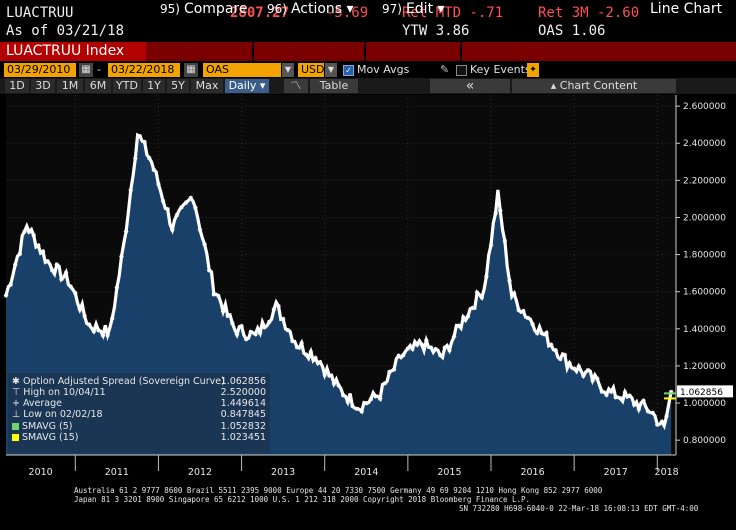  Describe the element at coordinates (667, 472) in the screenshot. I see `x-tick-label: 2018` at that location.